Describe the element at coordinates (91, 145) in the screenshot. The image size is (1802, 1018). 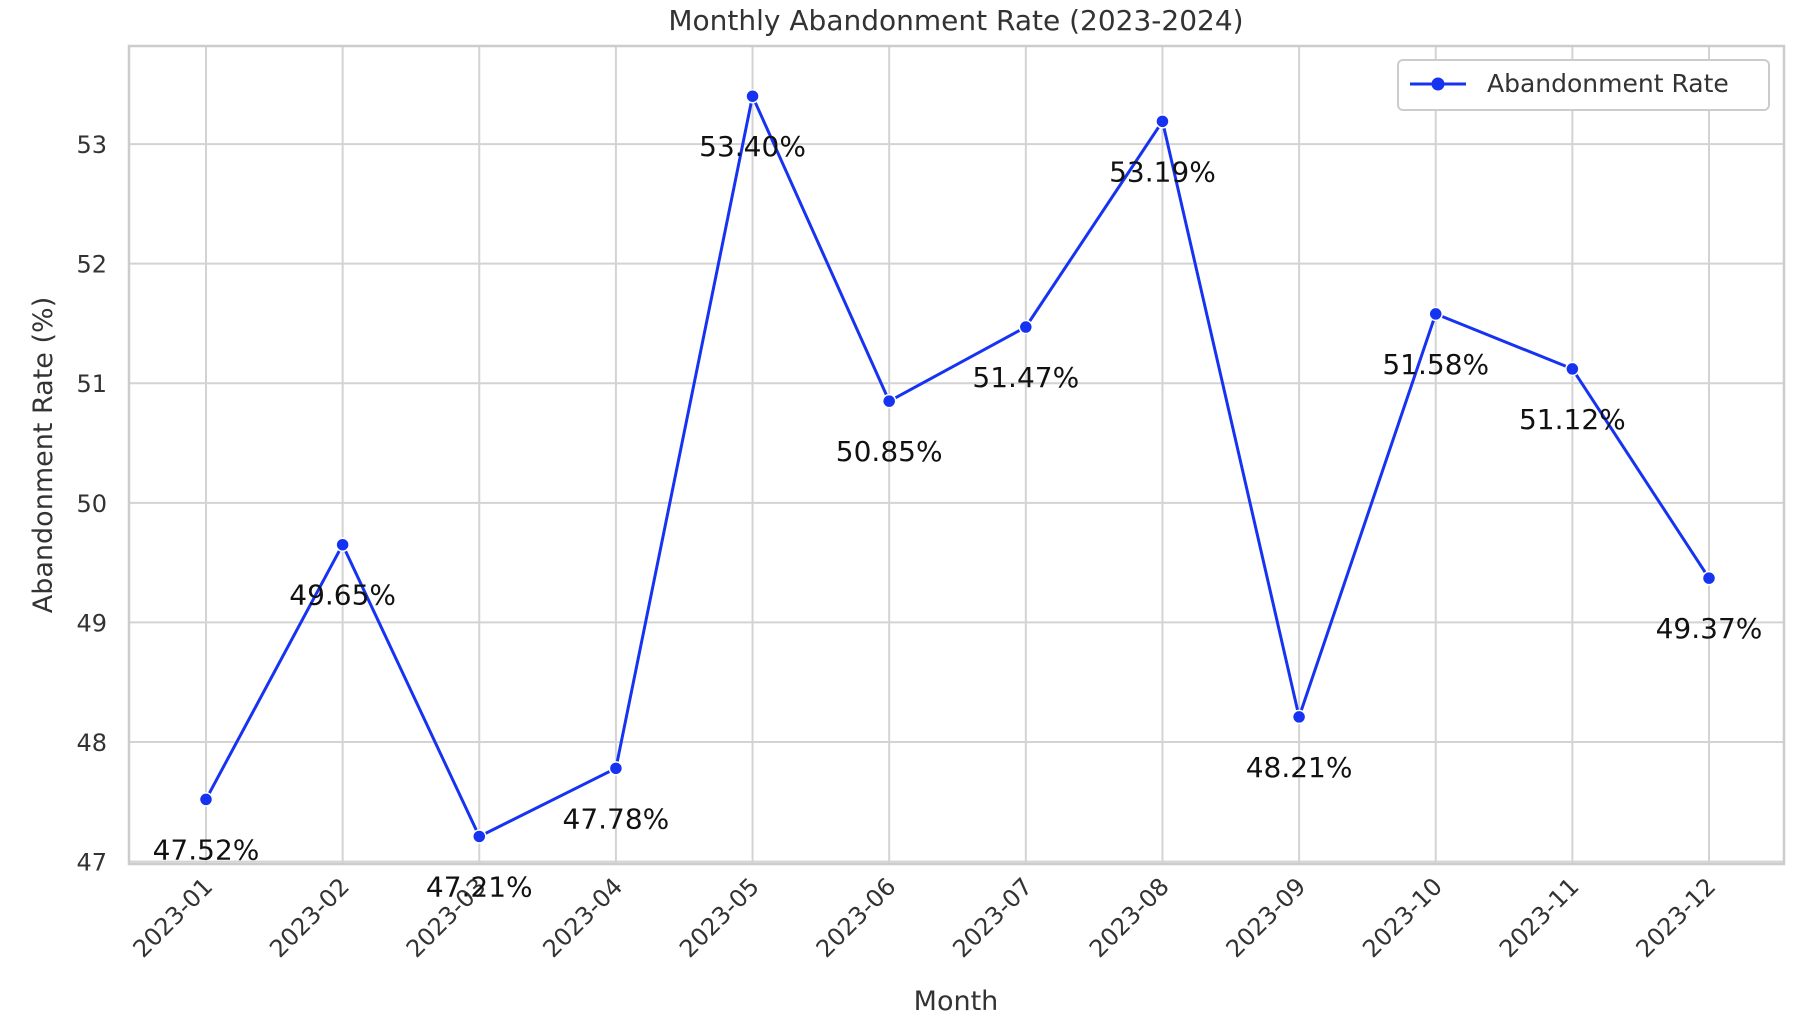
I see `y-tick-label: 53` at that location.